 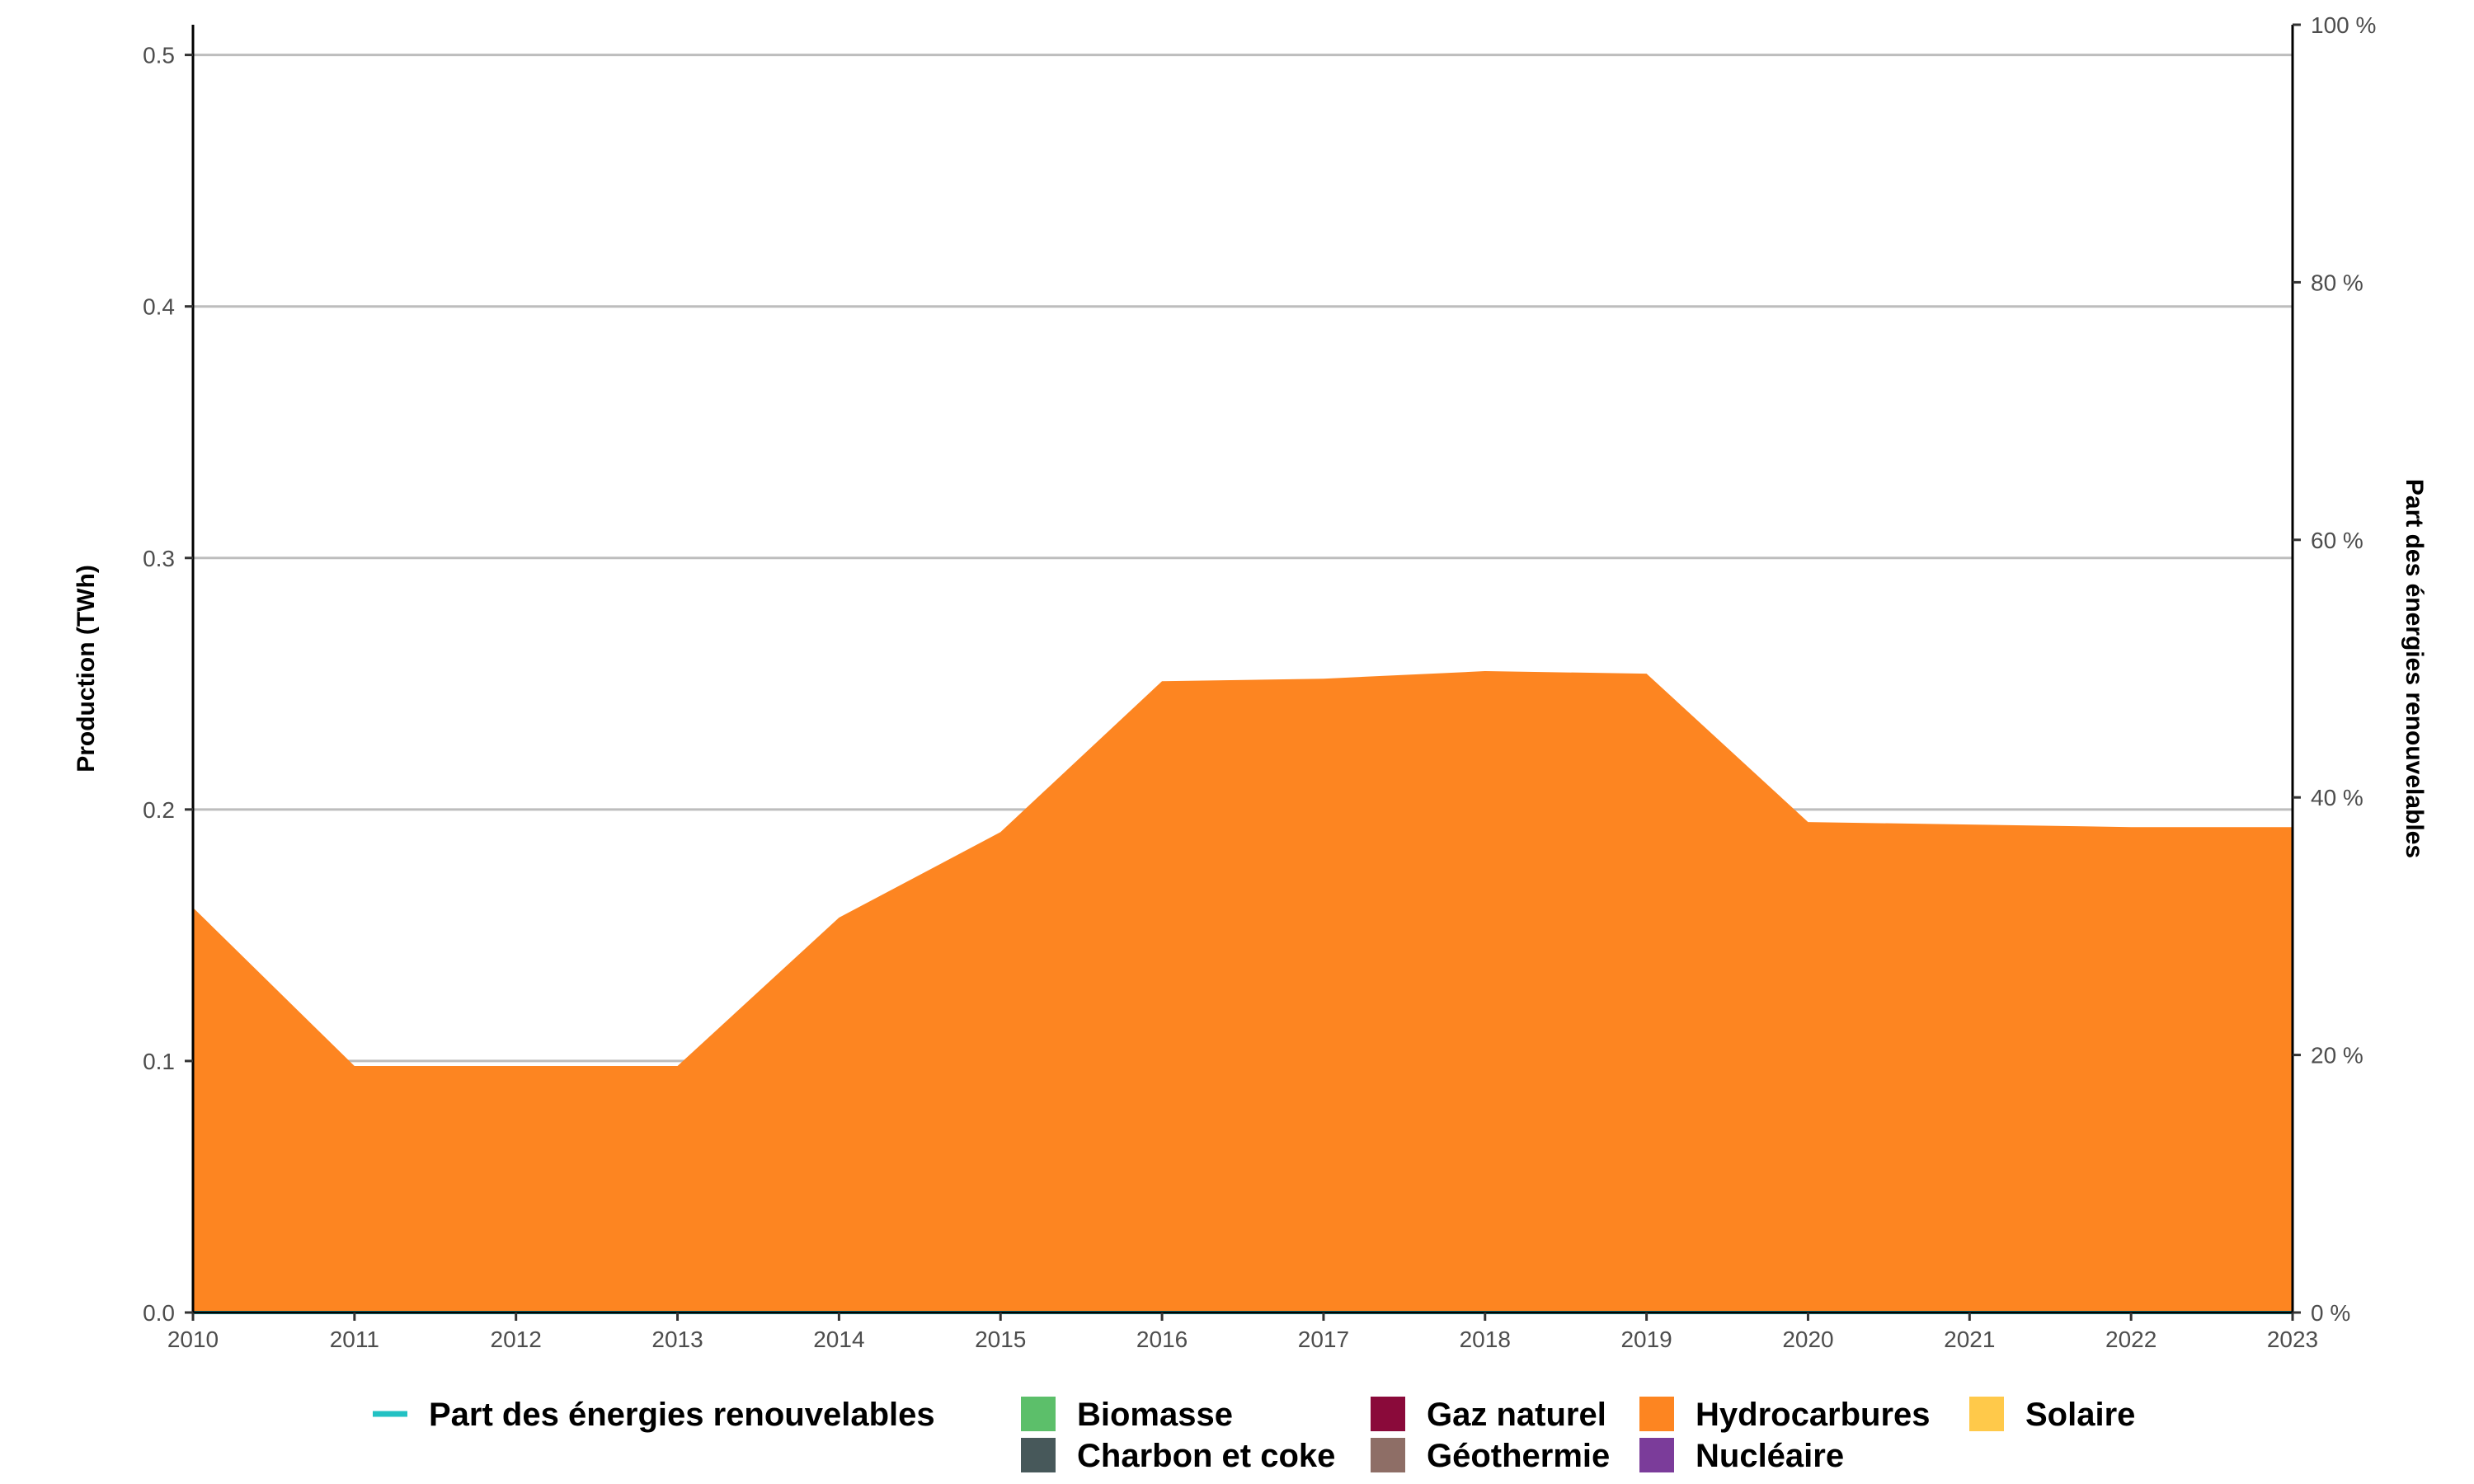 What do you see at coordinates (682, 1415) in the screenshot?
I see `legend-label: Part des énergies renouvelables` at bounding box center [682, 1415].